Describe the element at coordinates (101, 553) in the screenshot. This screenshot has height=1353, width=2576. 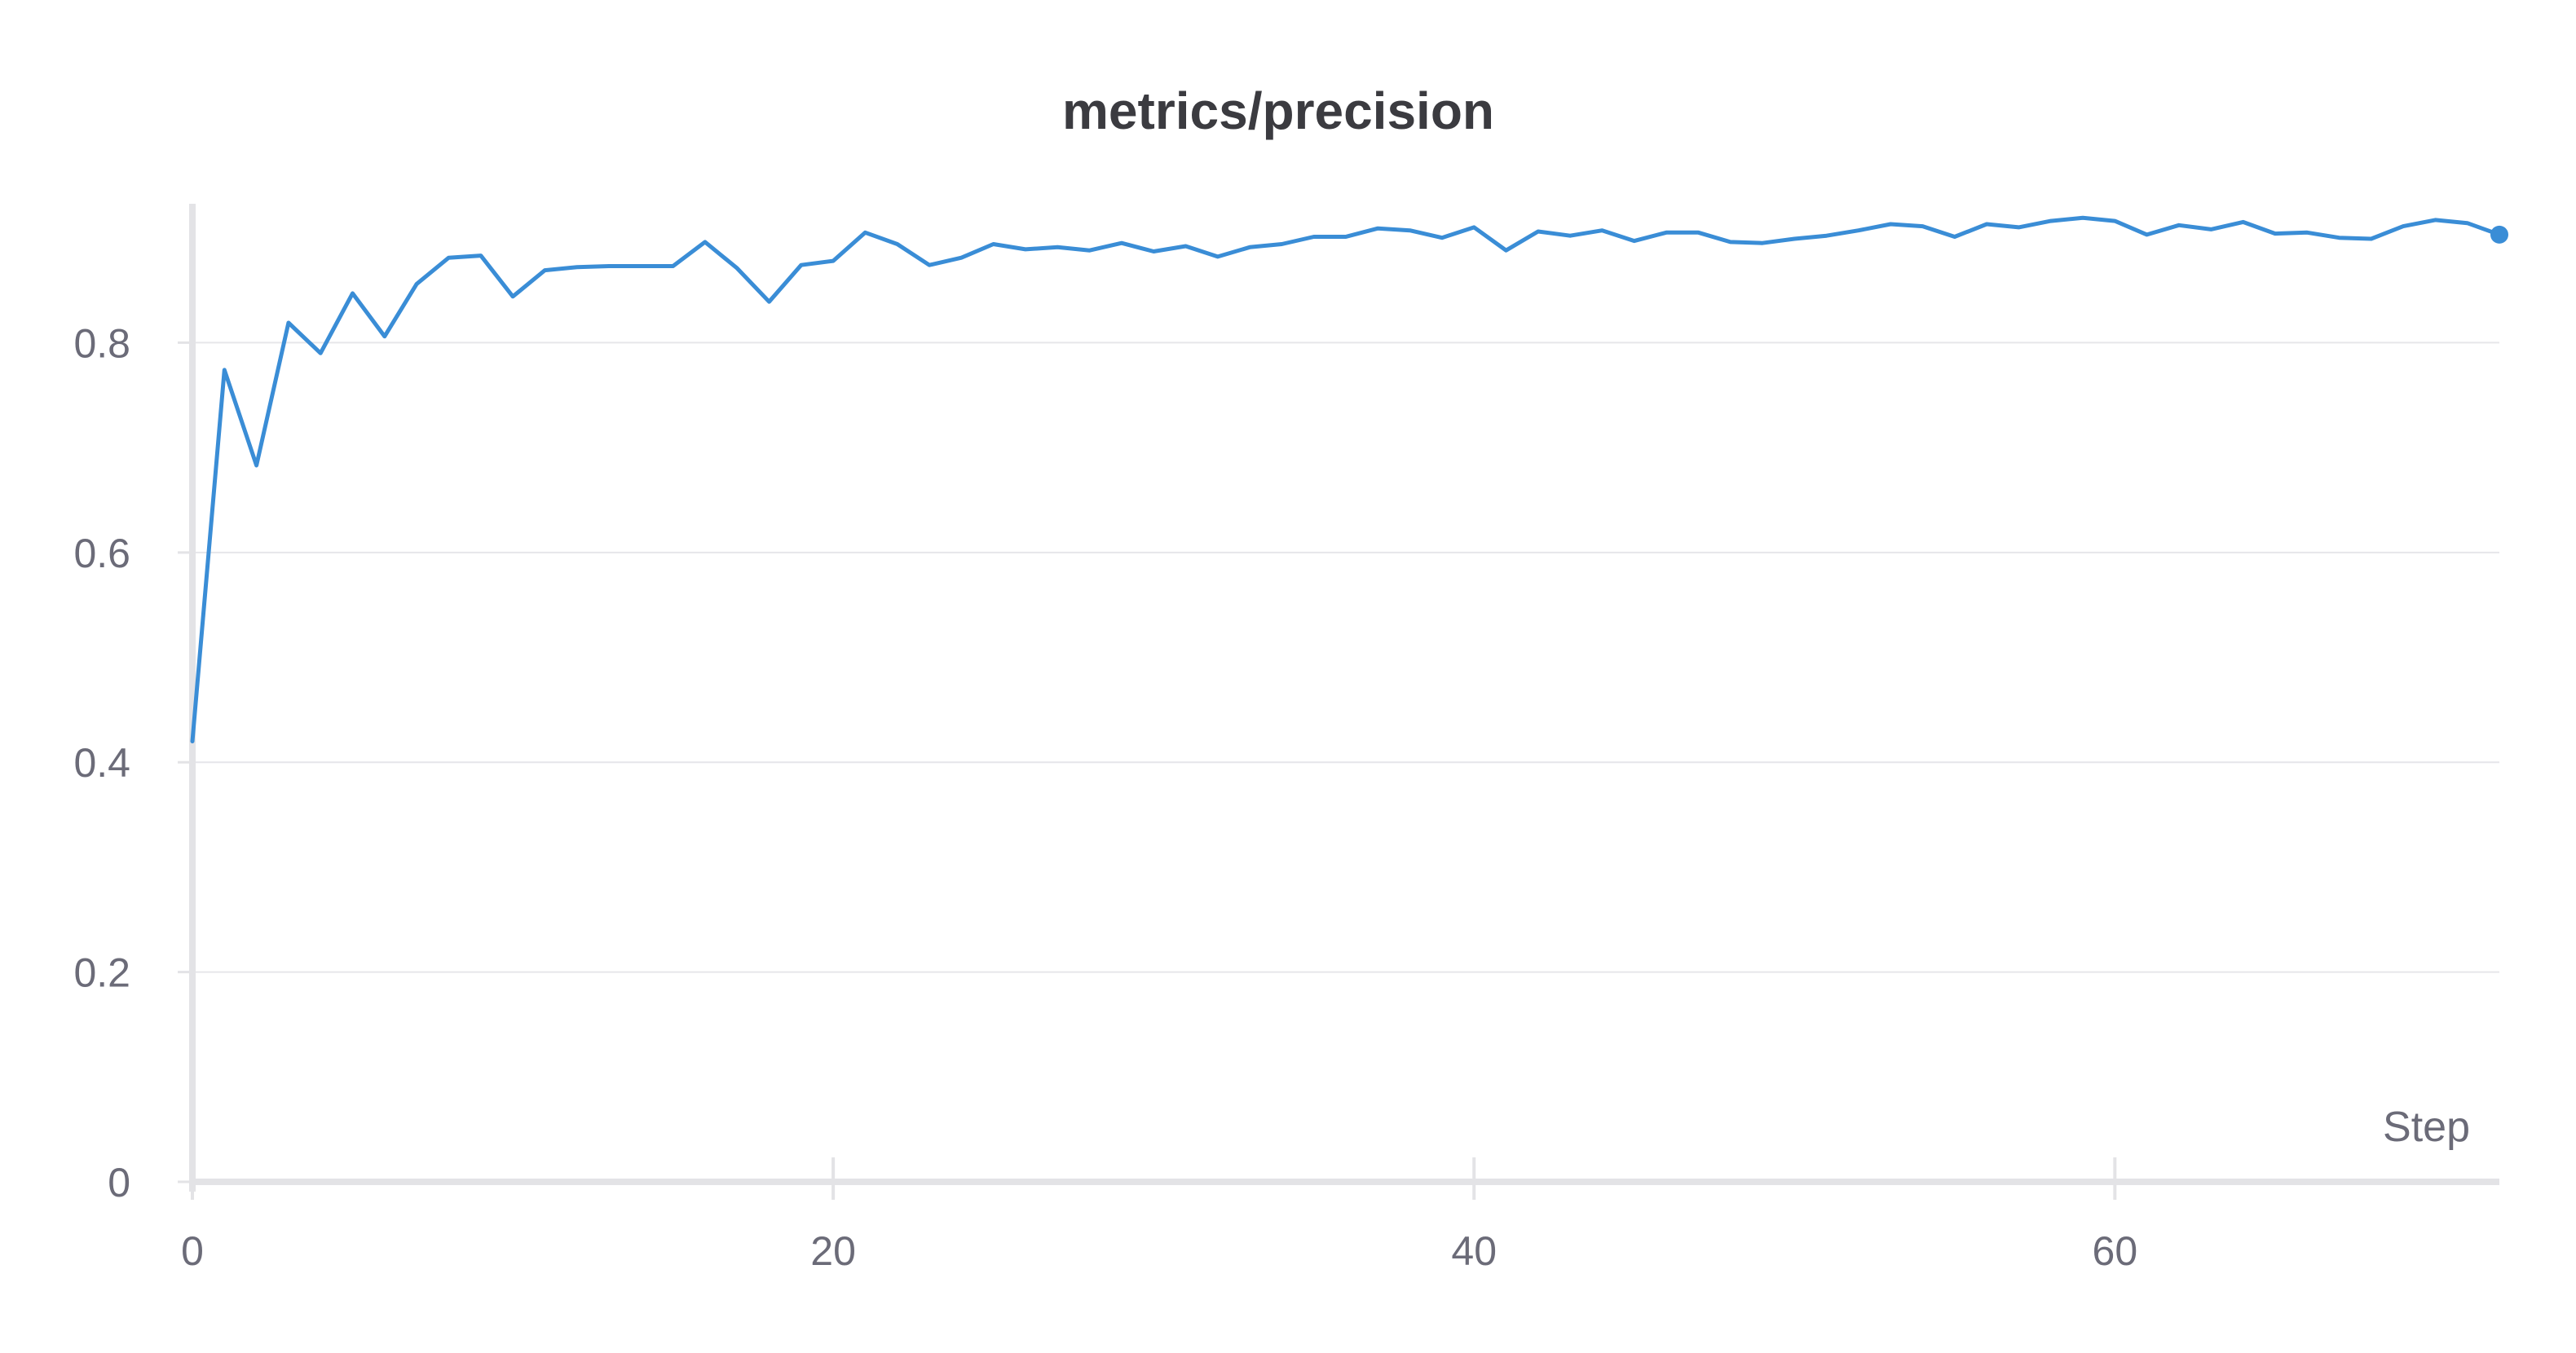
I see `y-tick-label: 0.6` at that location.